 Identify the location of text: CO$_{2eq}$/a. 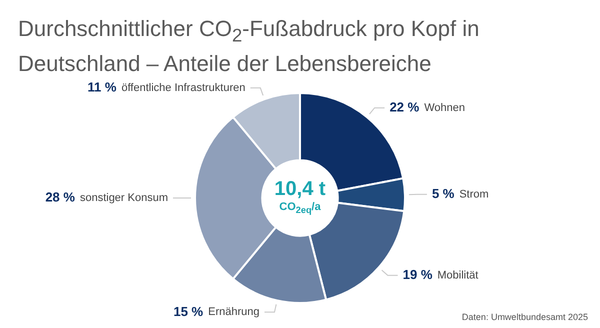
(300, 209).